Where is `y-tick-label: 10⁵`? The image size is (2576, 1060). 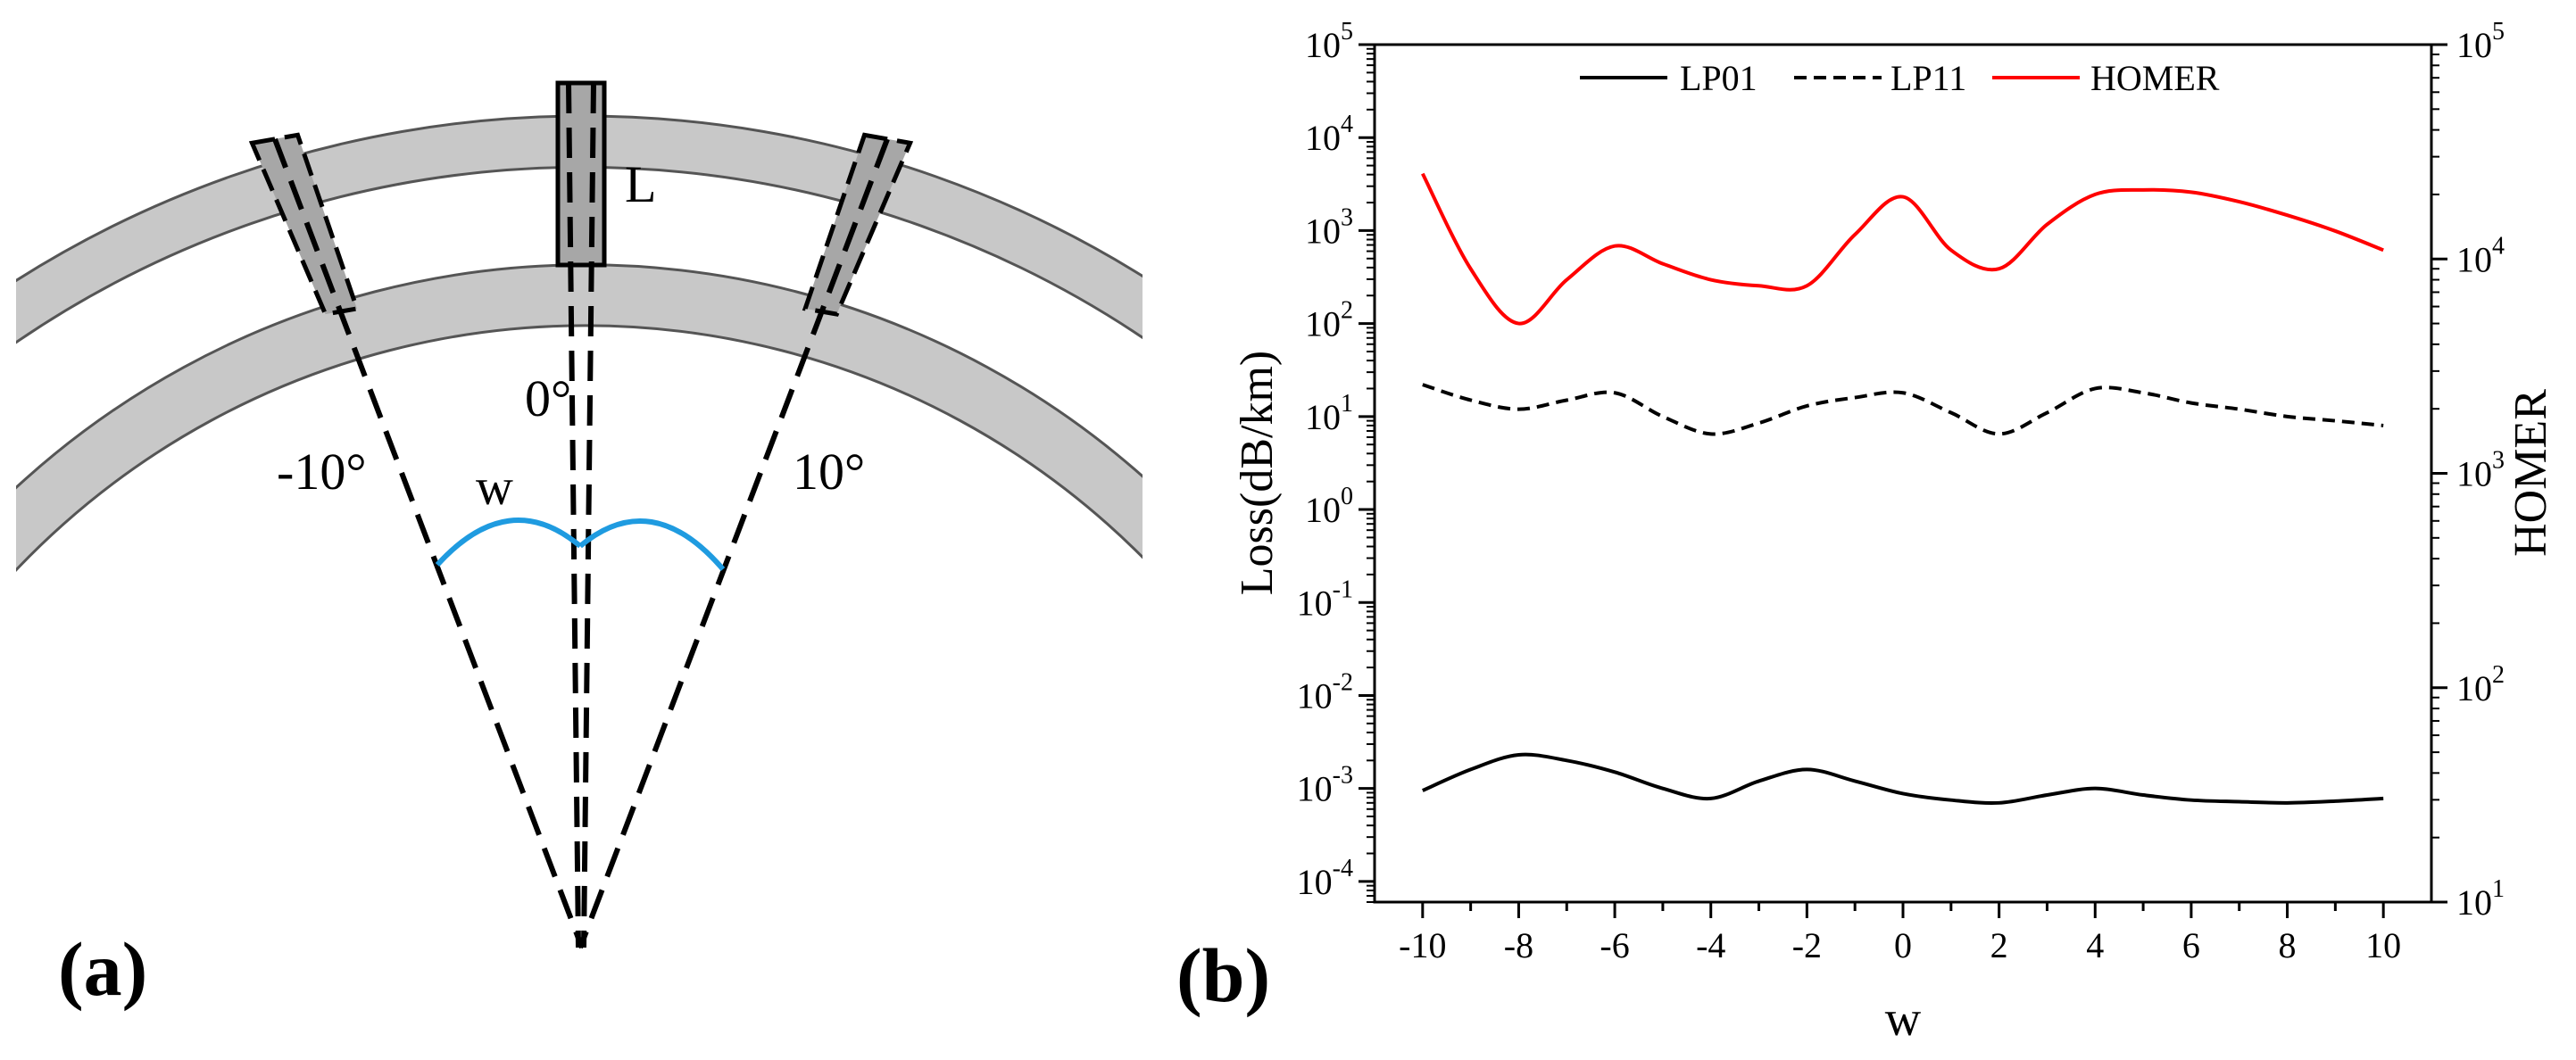 y-tick-label: 10⁵ is located at coordinates (1329, 41).